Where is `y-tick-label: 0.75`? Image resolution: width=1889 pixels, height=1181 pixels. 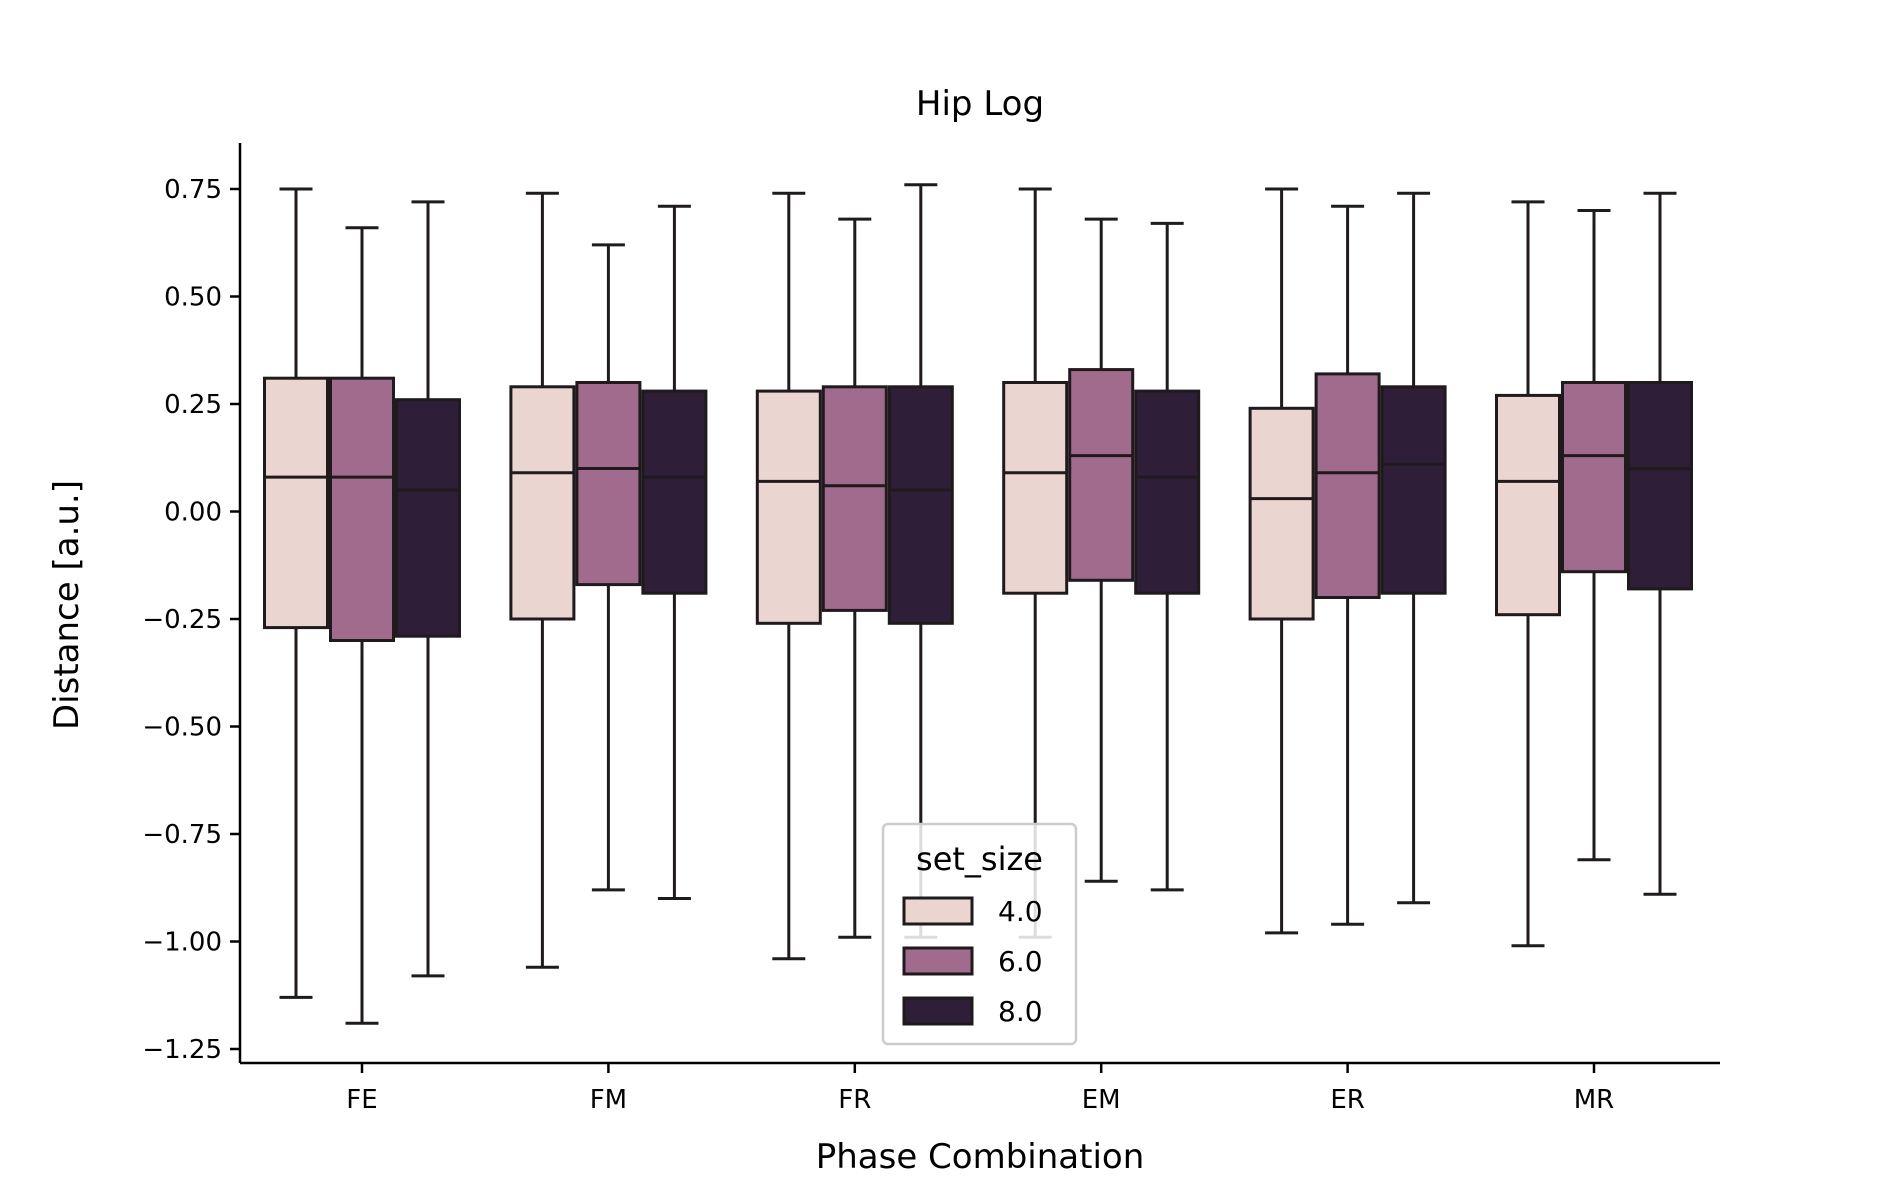
y-tick-label: 0.75 is located at coordinates (193, 190).